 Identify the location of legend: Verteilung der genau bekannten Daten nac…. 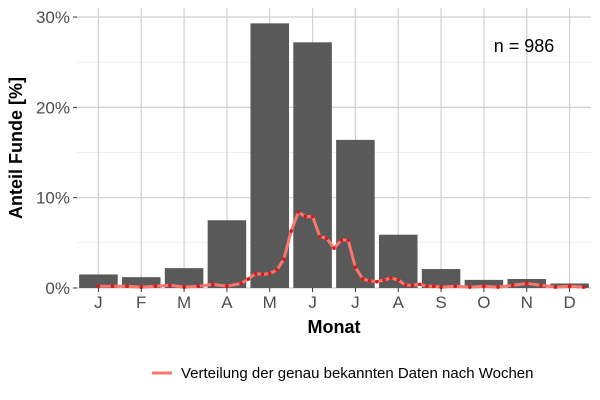
(343, 373).